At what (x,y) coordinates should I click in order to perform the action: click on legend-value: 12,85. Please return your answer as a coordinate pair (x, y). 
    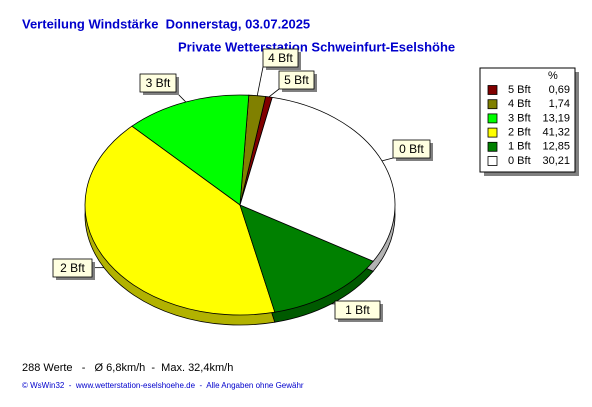
    Looking at the image, I should click on (556, 147).